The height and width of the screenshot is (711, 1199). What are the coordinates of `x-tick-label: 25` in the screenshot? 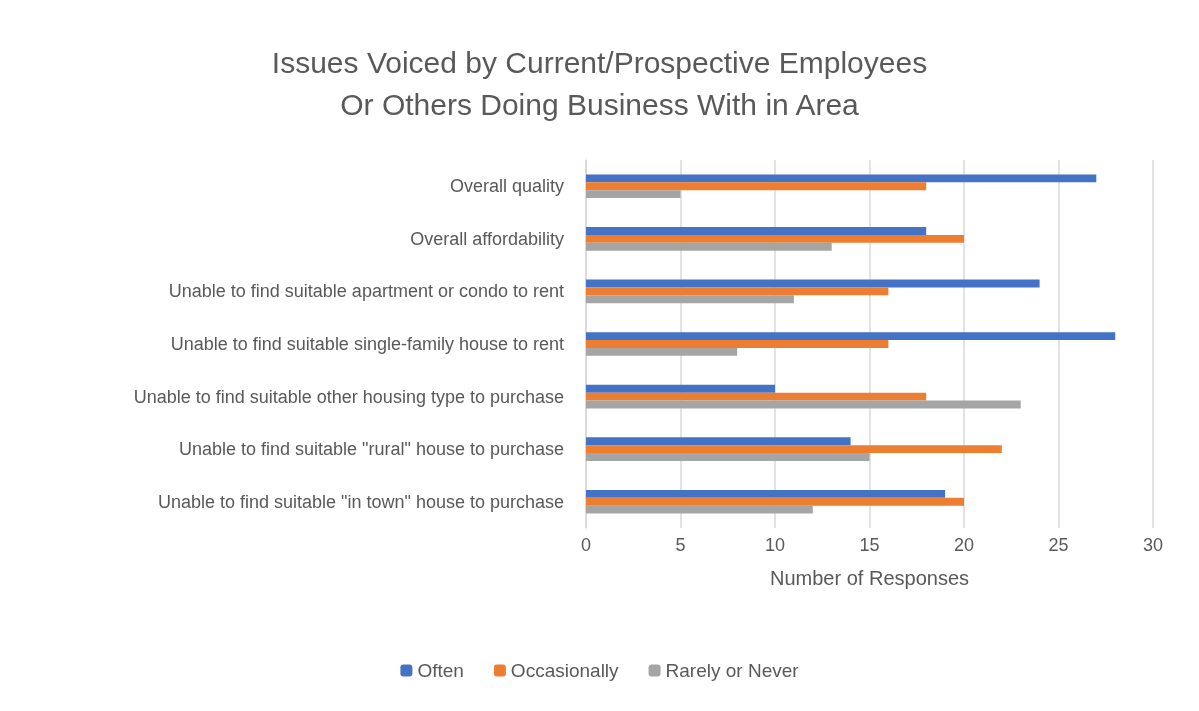 It's located at (1058, 545).